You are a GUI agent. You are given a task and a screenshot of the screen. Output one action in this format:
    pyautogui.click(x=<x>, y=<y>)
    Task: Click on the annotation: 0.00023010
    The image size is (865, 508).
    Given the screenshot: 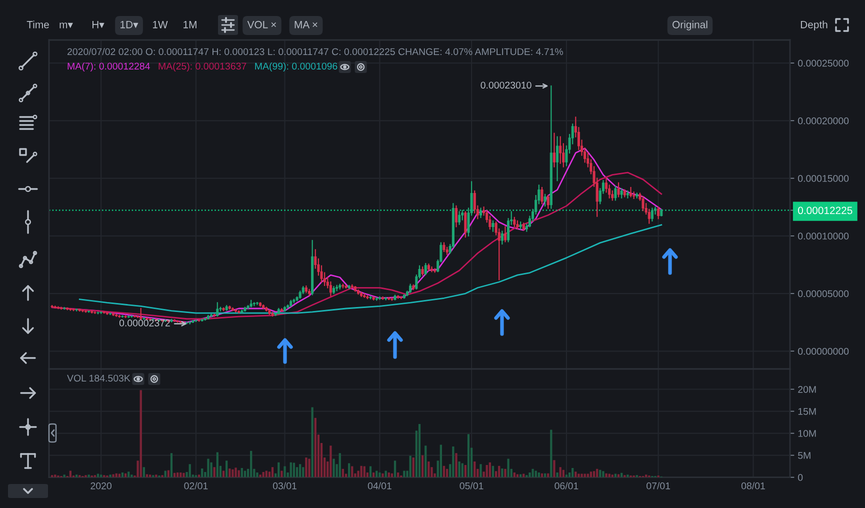 What is the action you would take?
    pyautogui.click(x=506, y=85)
    